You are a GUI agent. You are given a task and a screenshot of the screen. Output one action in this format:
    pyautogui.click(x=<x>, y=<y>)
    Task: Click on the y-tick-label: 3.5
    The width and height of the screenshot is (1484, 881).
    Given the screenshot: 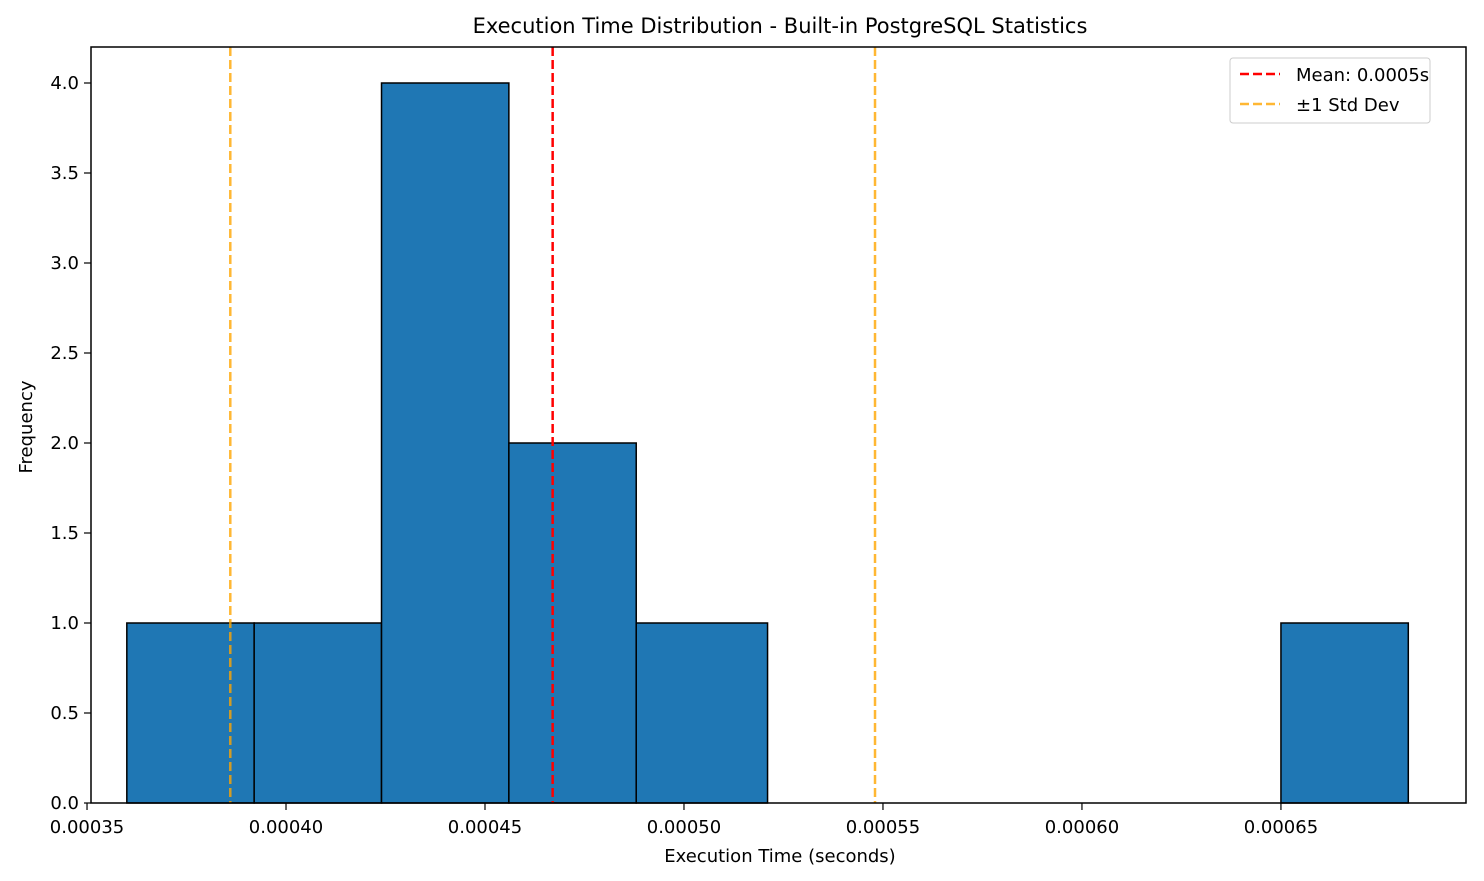 What is the action you would take?
    pyautogui.click(x=64, y=173)
    